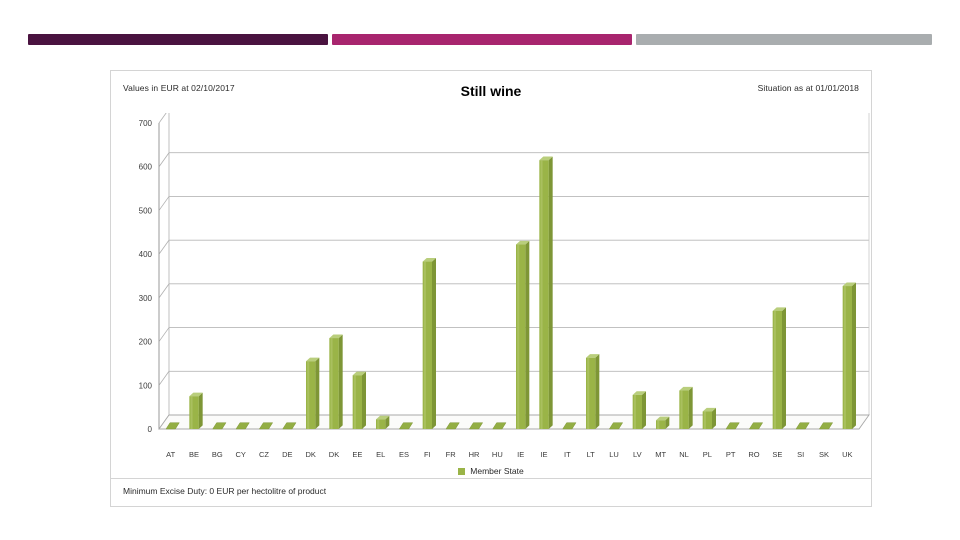  What do you see at coordinates (146, 210) in the screenshot?
I see `y-axis-tick-label: 500` at bounding box center [146, 210].